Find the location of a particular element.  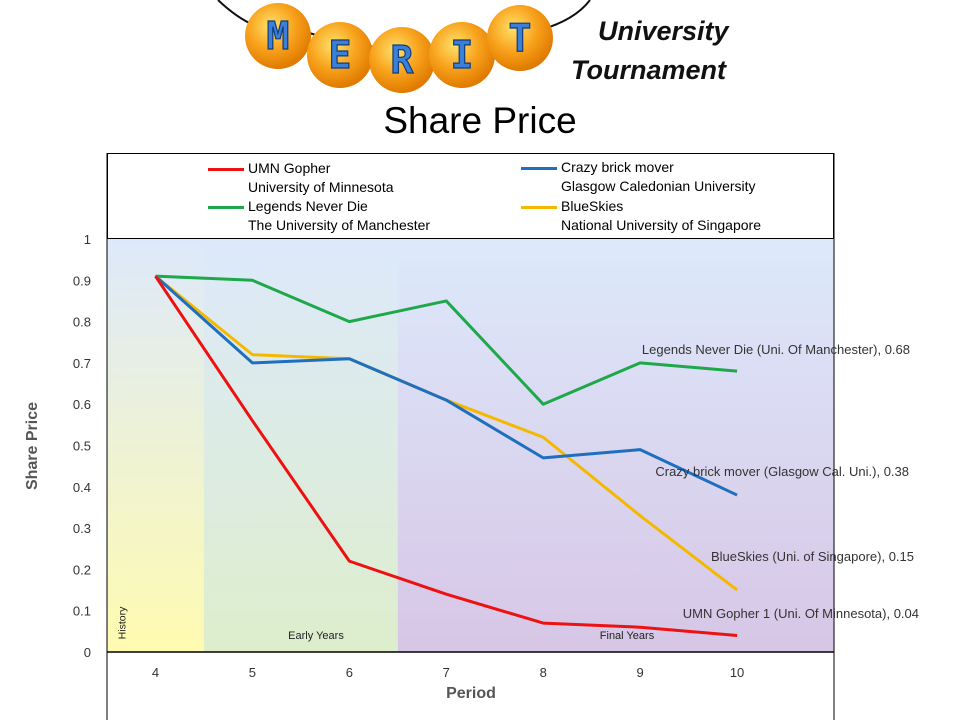

y-tick-label: 0.6 is located at coordinates (82, 404).